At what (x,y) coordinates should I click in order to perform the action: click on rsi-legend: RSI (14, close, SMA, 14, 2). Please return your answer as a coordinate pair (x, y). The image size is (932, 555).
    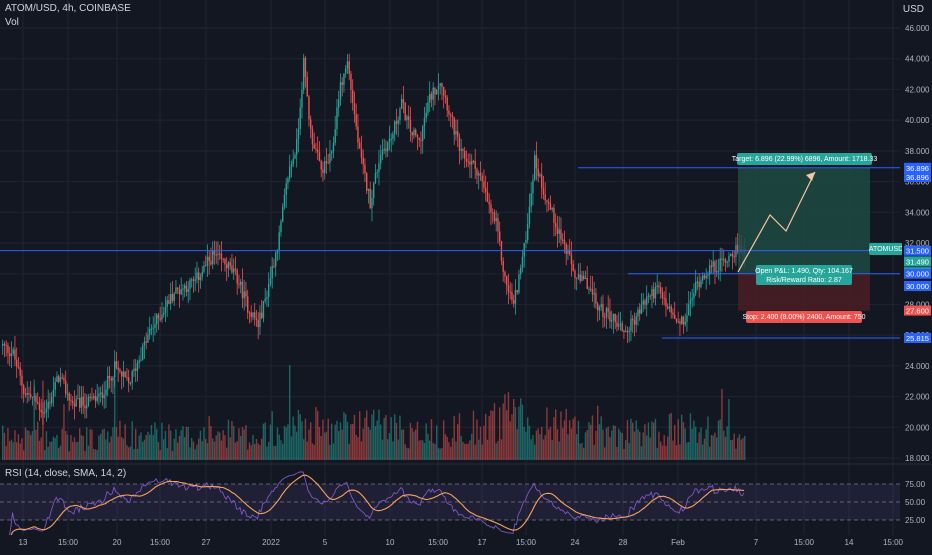
    Looking at the image, I should click on (66, 473).